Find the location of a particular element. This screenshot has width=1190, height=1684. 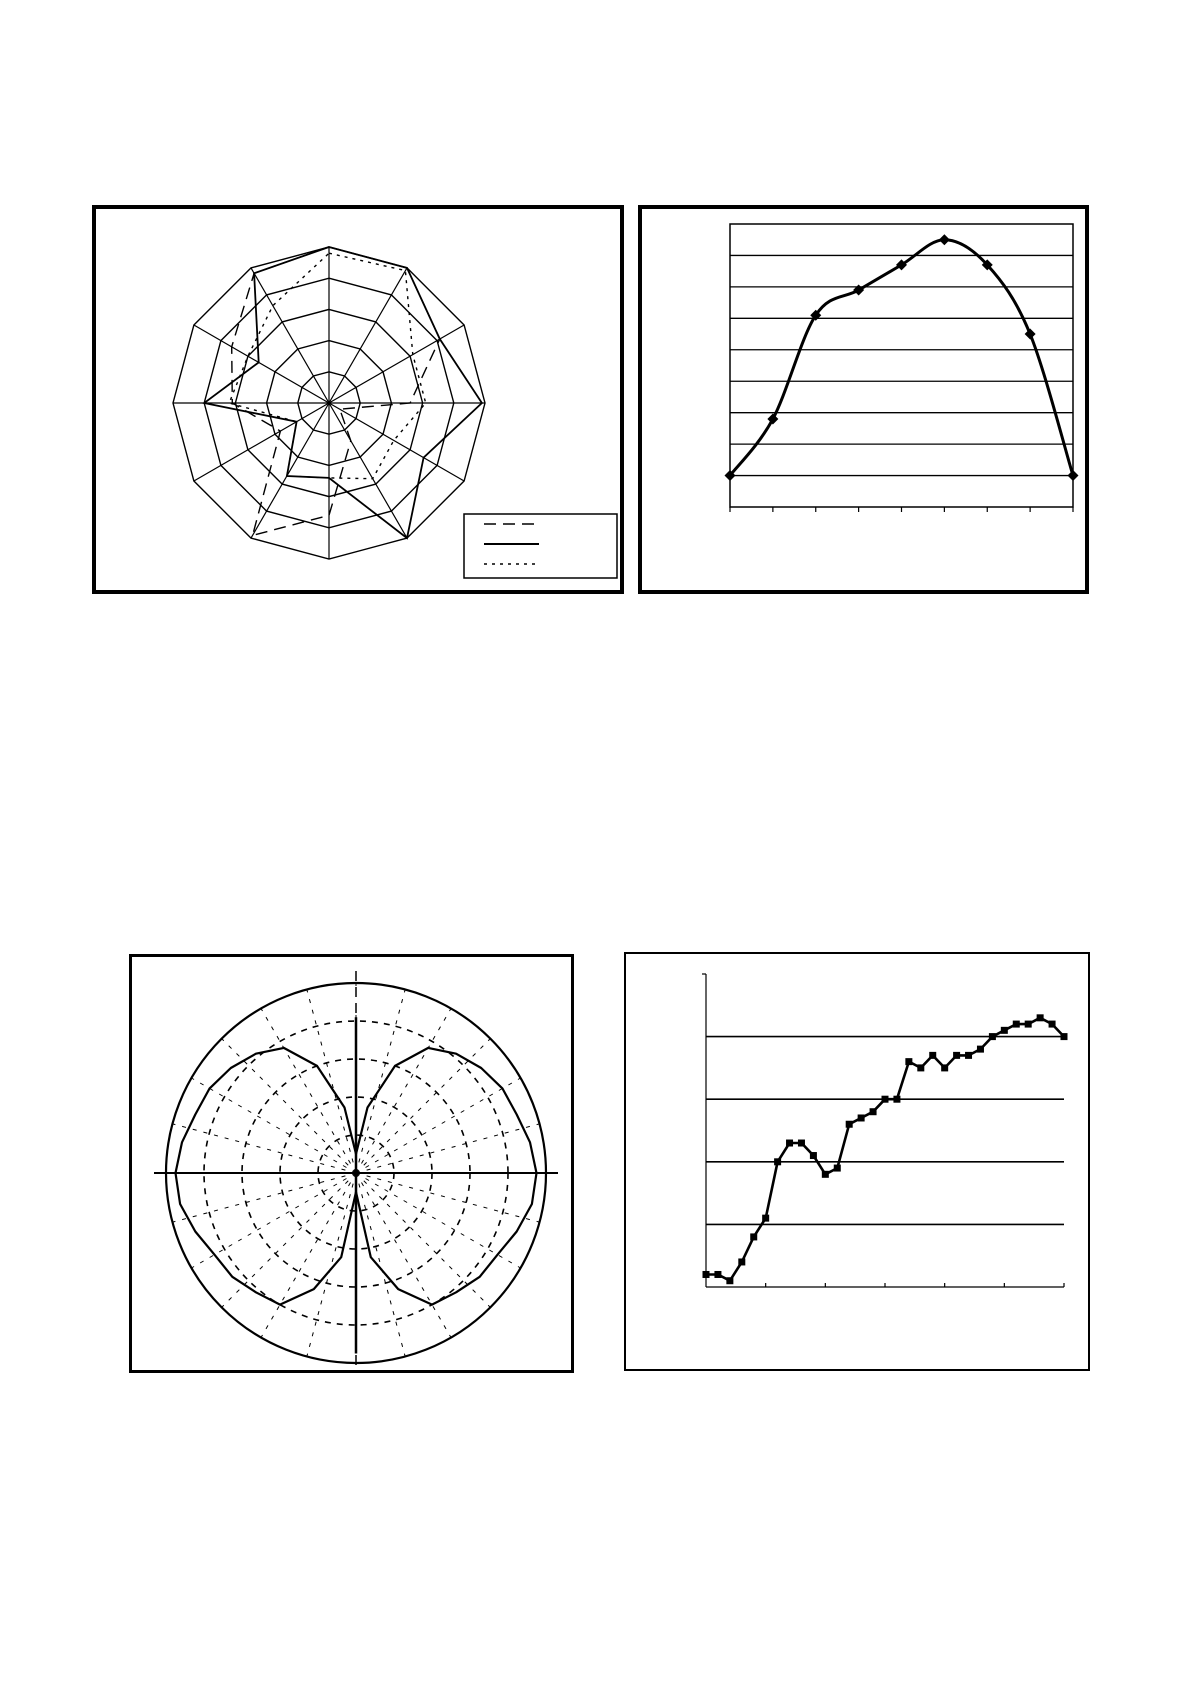

radar-chart-panel is located at coordinates (358, 399).